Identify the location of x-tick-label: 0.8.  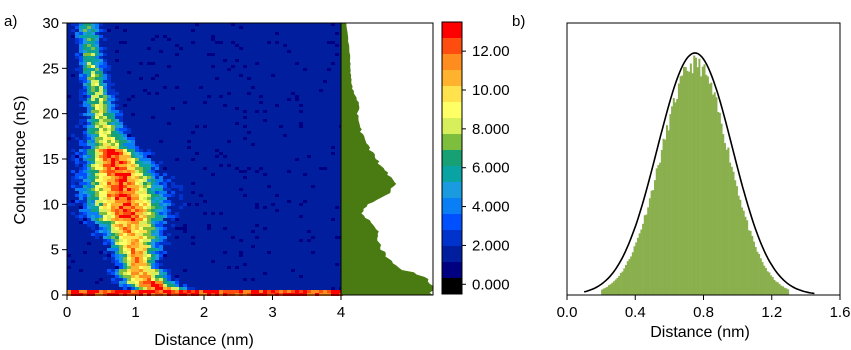
(703, 312).